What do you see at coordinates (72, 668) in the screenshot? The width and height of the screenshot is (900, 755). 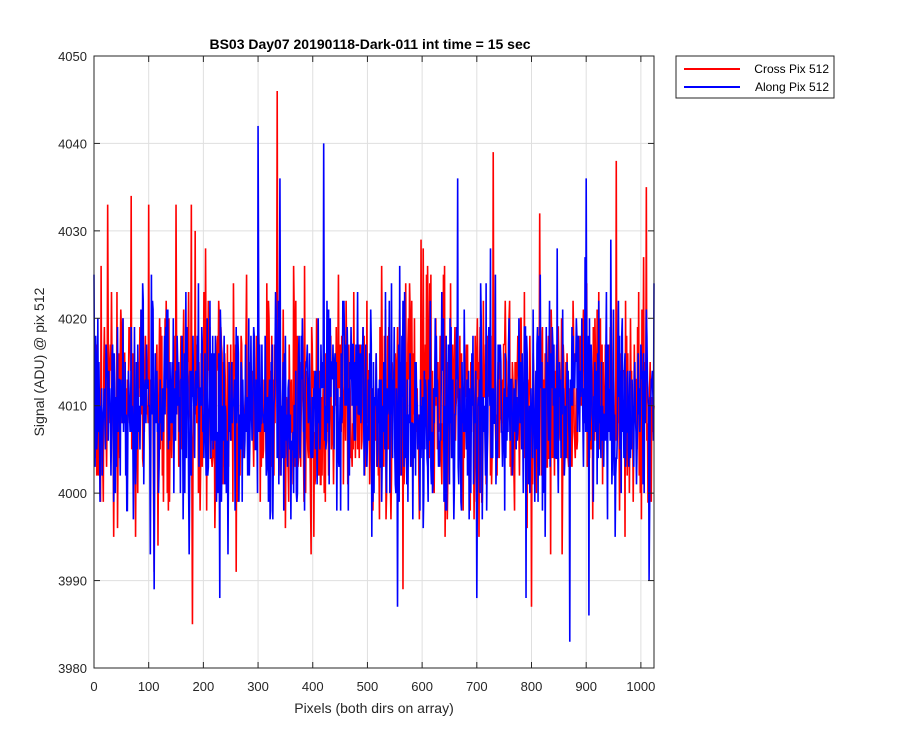 I see `y-tick-label: 3980` at bounding box center [72, 668].